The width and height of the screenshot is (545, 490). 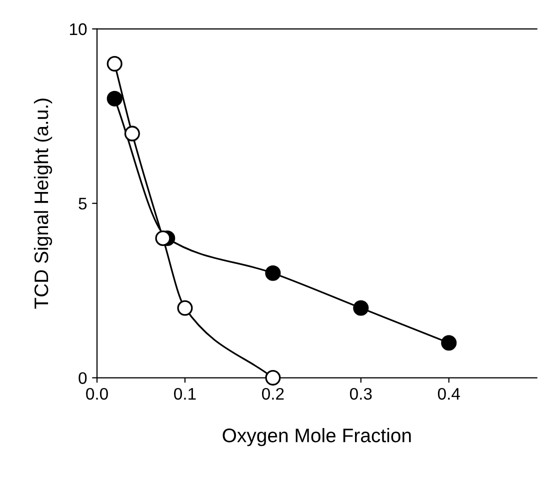 I want to click on x-axis-title: Oxygen Mole Fraction, so click(x=316, y=437).